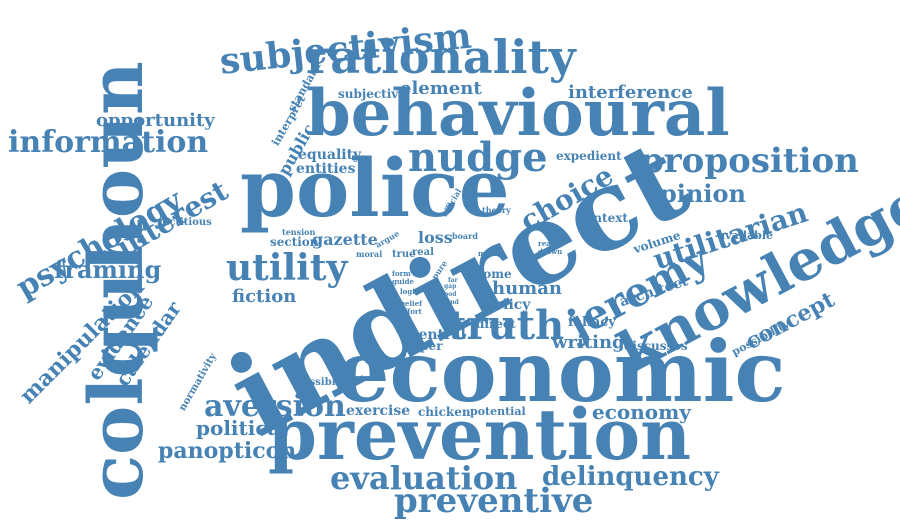 Image resolution: width=900 pixels, height=526 pixels. Describe the element at coordinates (550, 251) in the screenshot. I see `word-drawn: drawn` at that location.